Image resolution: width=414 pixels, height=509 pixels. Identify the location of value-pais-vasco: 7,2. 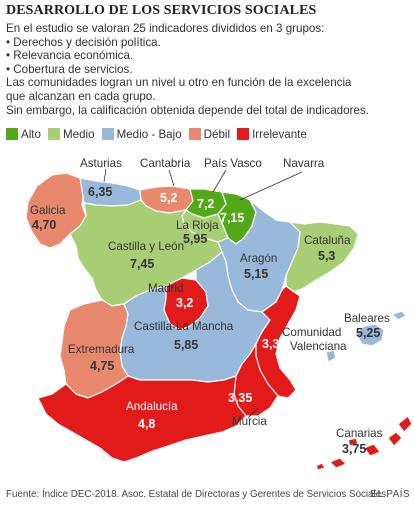
(205, 204).